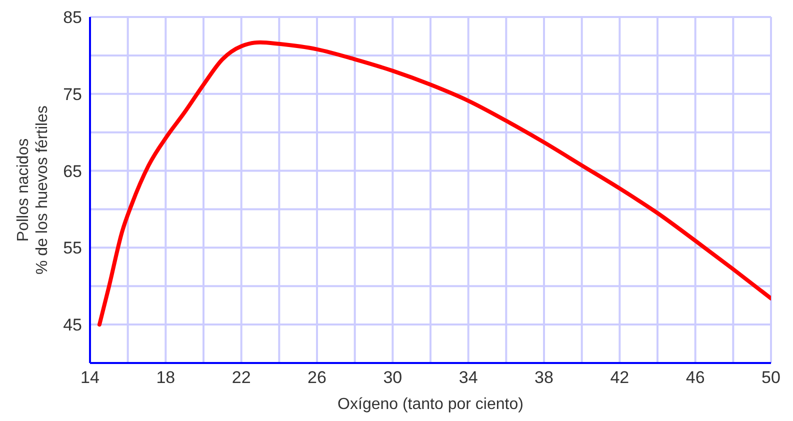 The width and height of the screenshot is (793, 421). Describe the element at coordinates (90, 378) in the screenshot. I see `x-tick-label: 14` at that location.